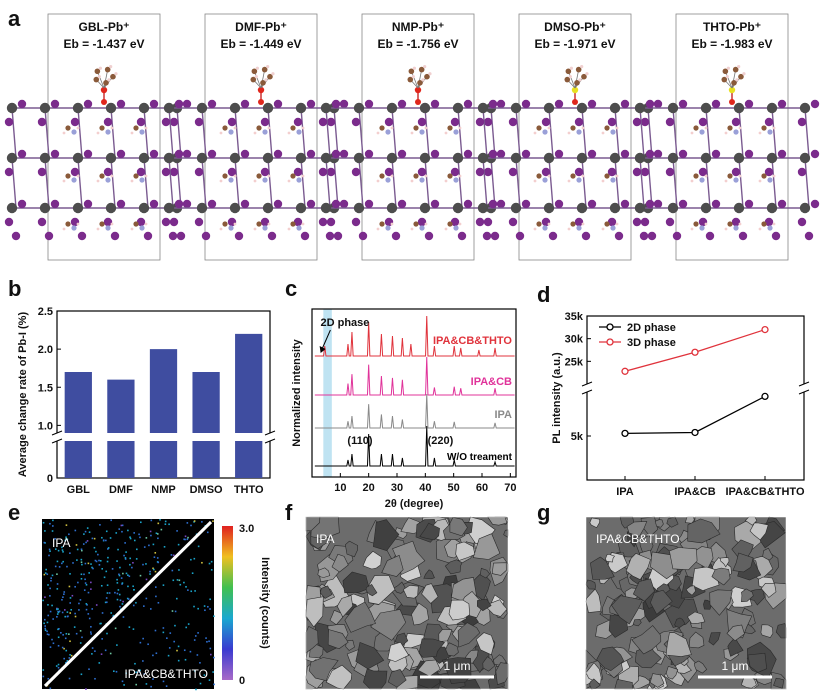 This screenshot has width=828, height=694. What do you see at coordinates (732, 102) in the screenshot?
I see `oxygen-atom` at bounding box center [732, 102].